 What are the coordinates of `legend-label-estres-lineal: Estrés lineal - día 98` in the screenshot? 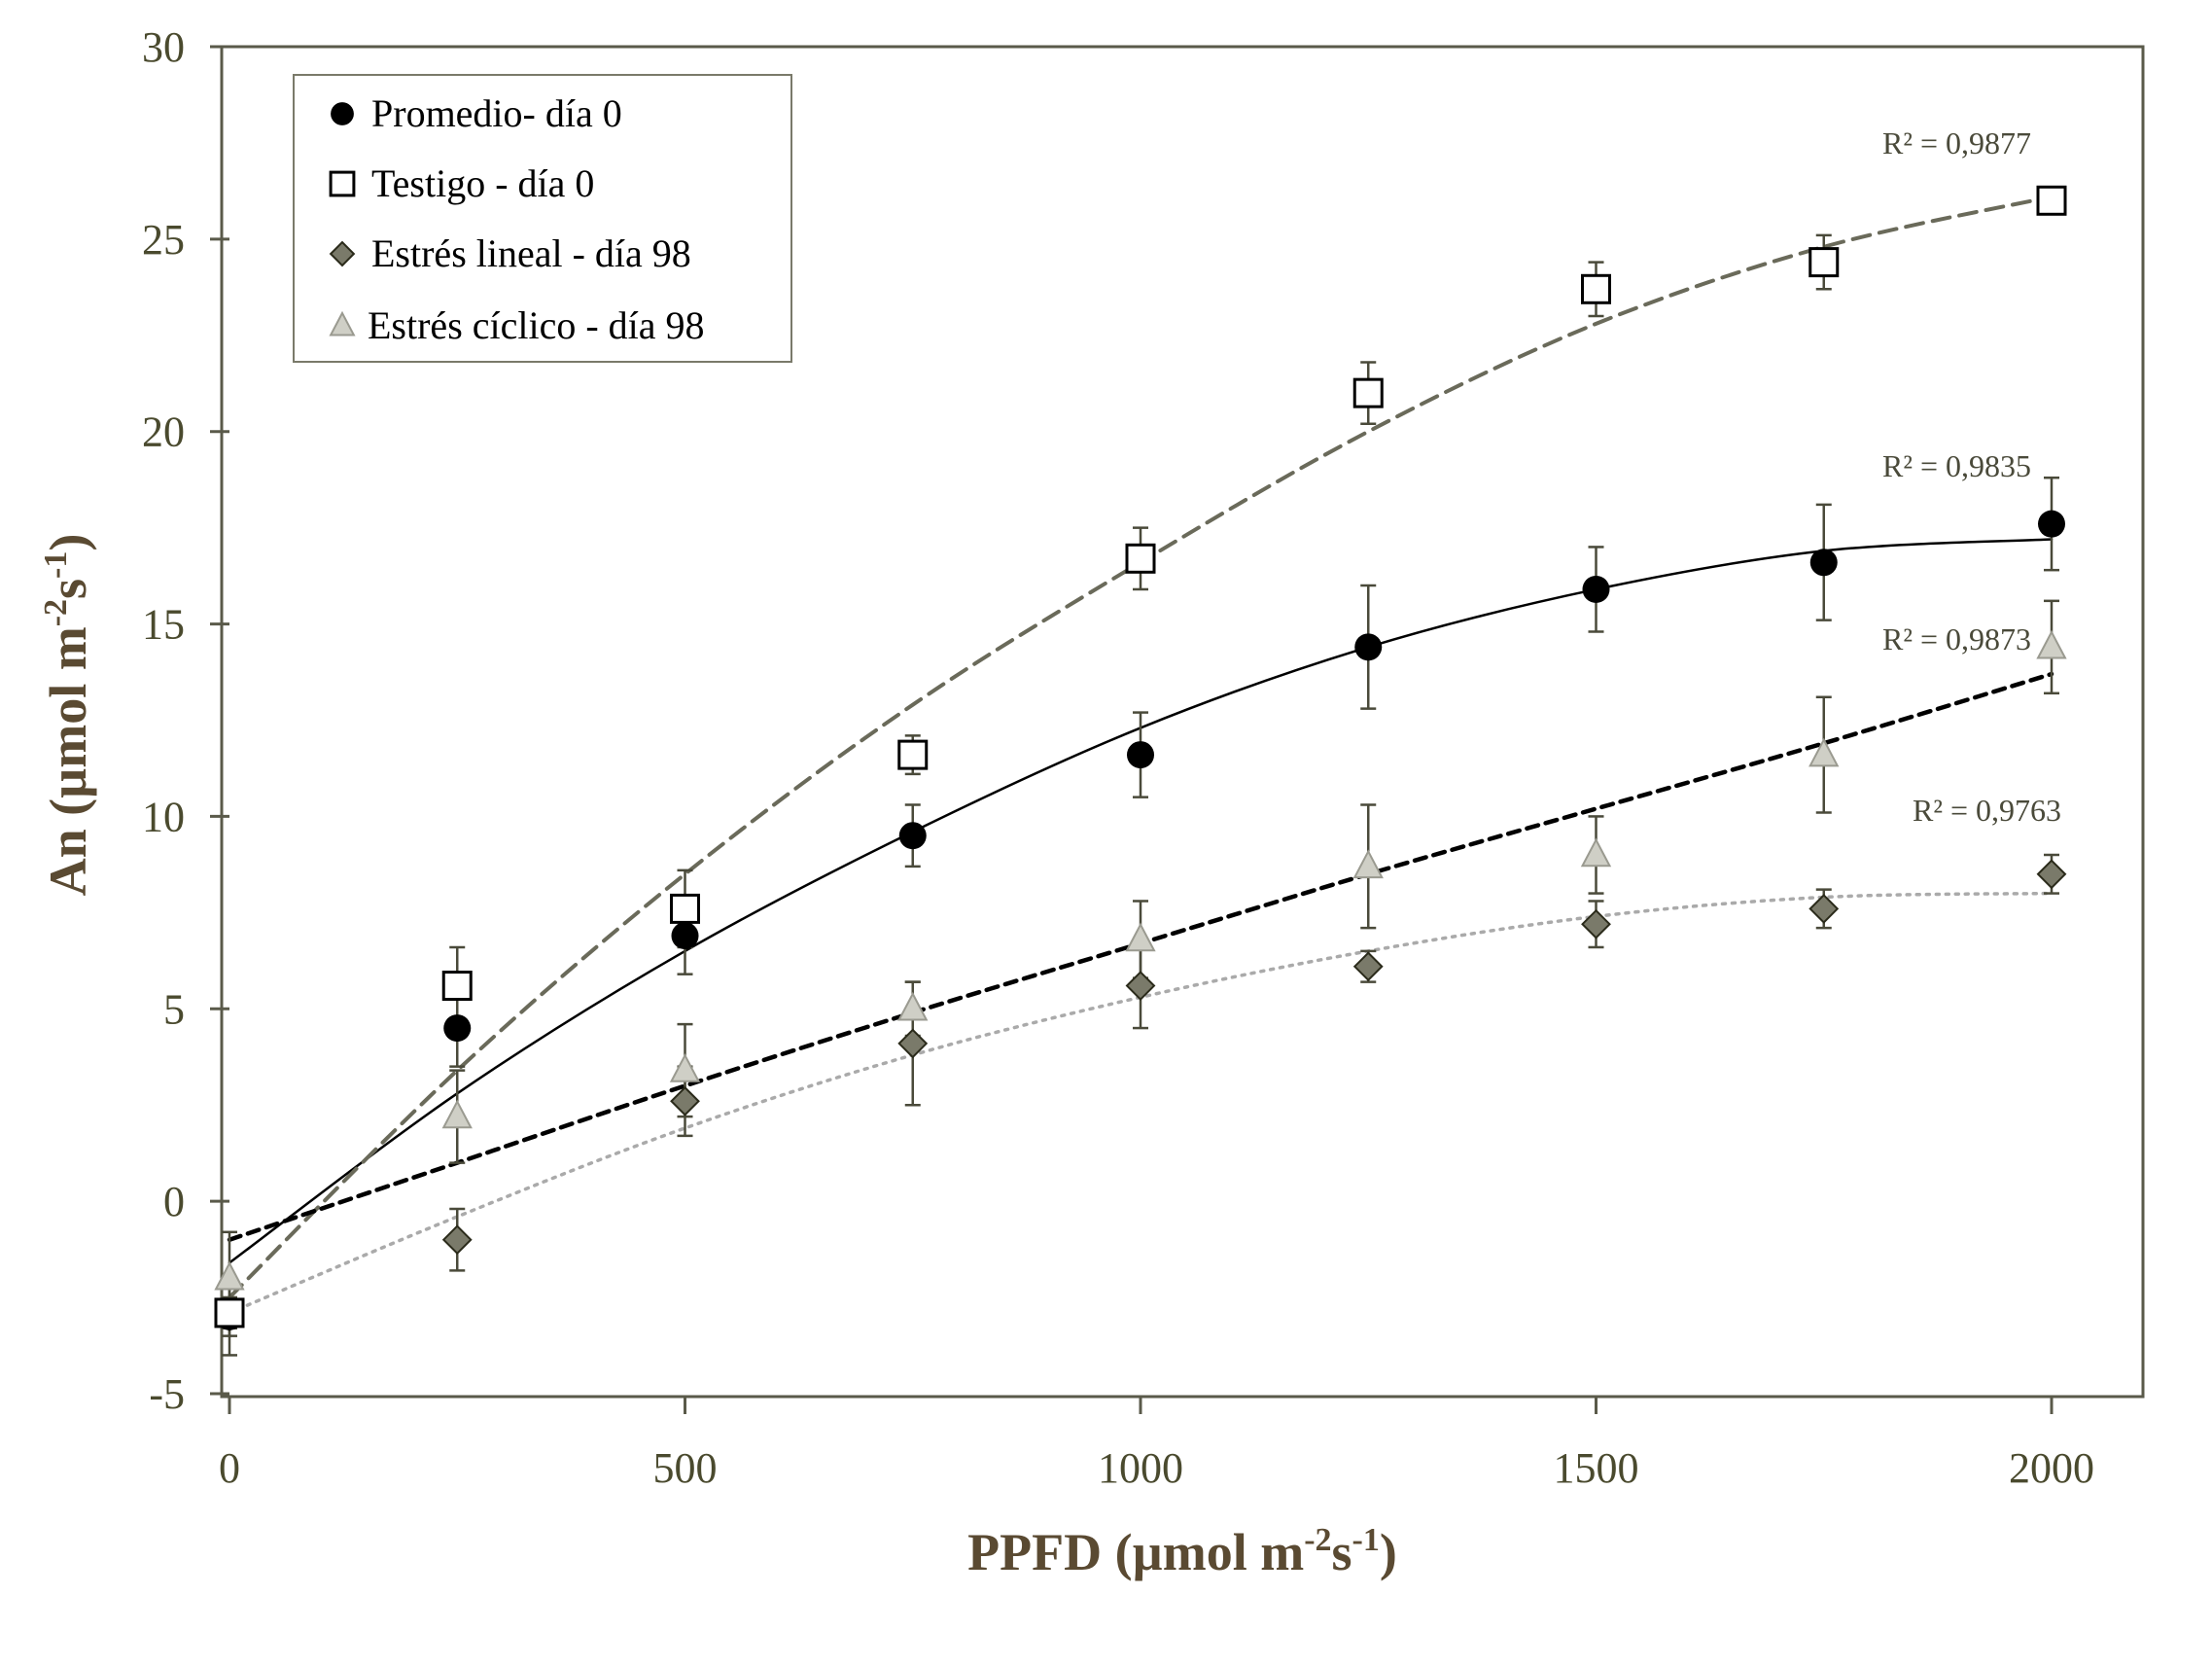 It's located at (531, 253).